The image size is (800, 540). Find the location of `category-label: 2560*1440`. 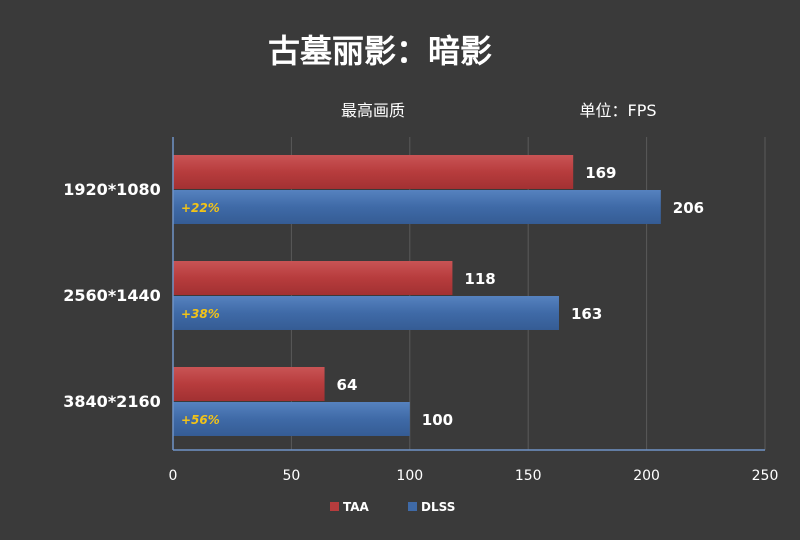

category-label: 2560*1440 is located at coordinates (111, 295).